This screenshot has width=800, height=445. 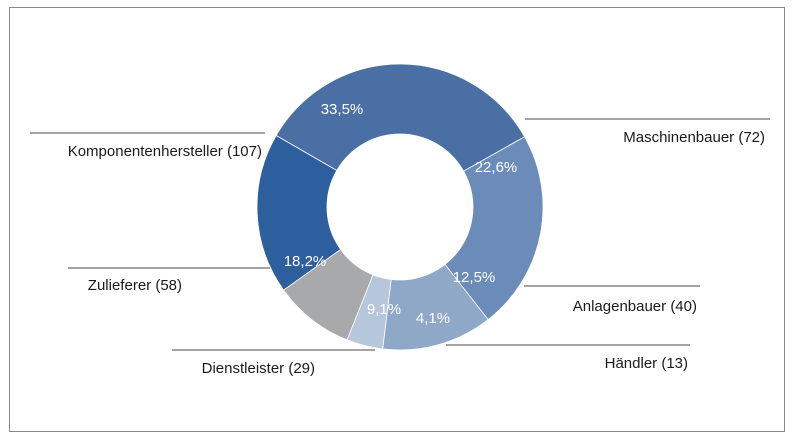 I want to click on slice-category-label: Händler (13), so click(x=646, y=363).